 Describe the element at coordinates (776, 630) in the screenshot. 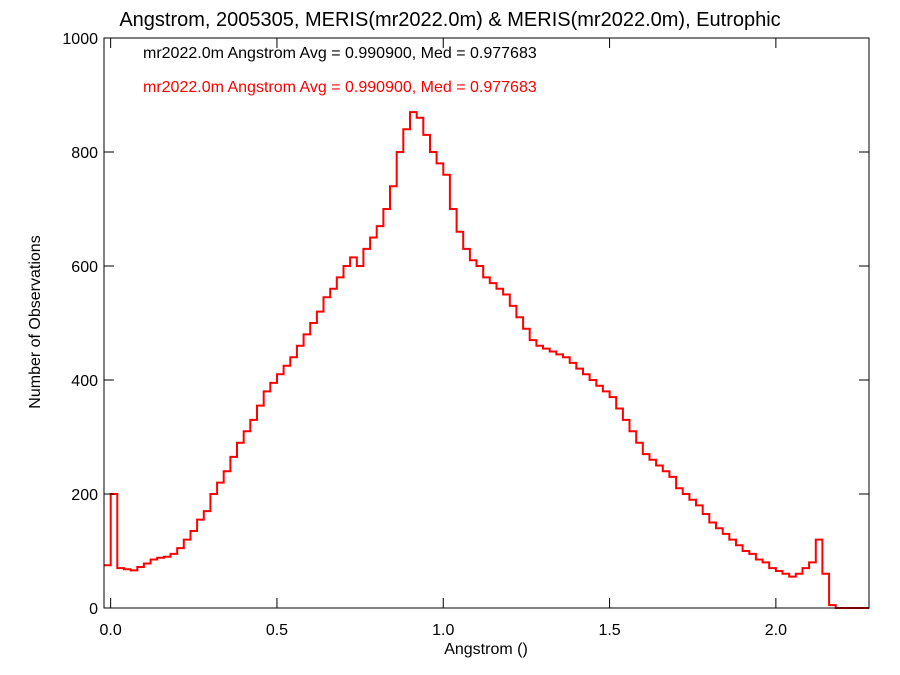

I see `x-tick-label: 2.0` at that location.